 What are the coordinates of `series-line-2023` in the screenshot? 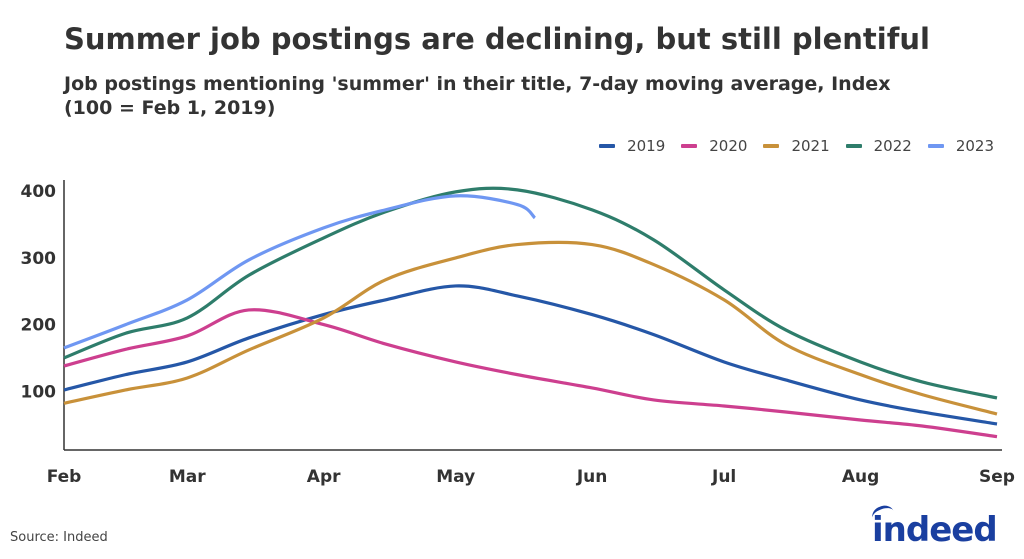 It's located at (300, 272).